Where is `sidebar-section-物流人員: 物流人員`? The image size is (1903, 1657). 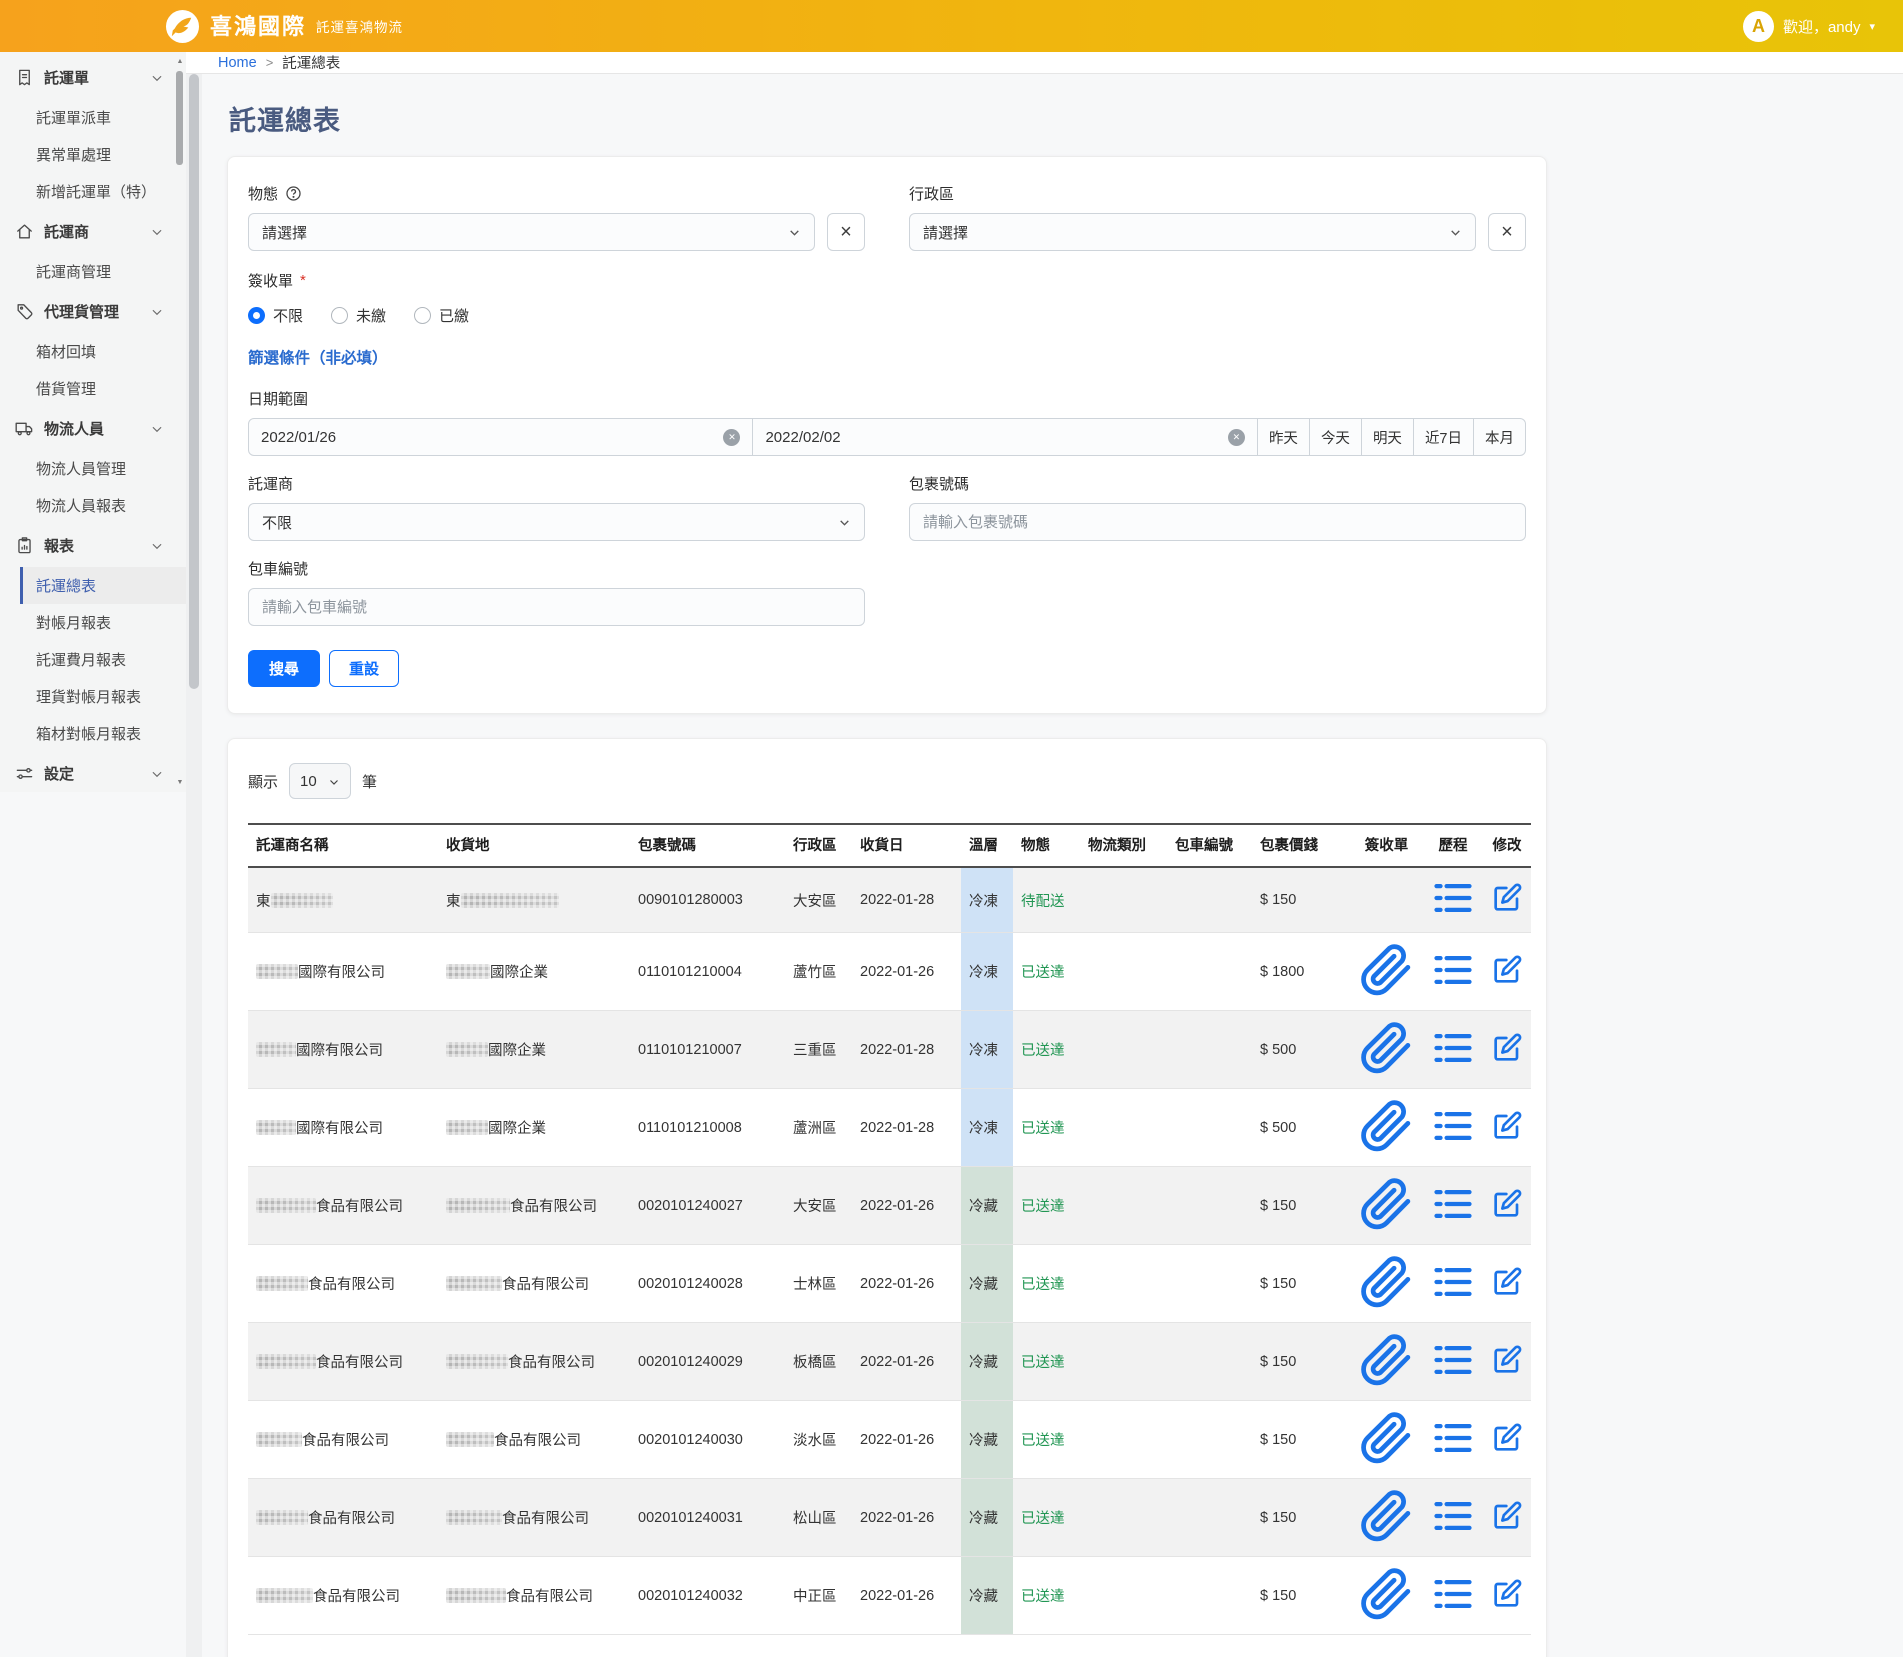 sidebar-section-物流人員: 物流人員 is located at coordinates (93, 428).